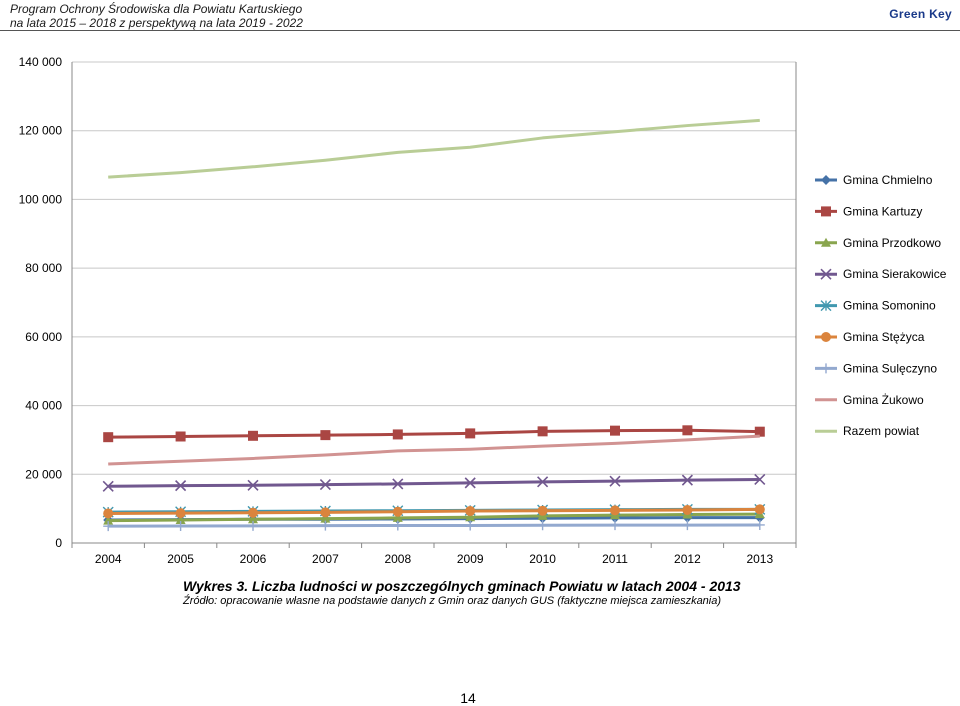 The height and width of the screenshot is (706, 960). I want to click on x-tick-label: 2006, so click(253, 559).